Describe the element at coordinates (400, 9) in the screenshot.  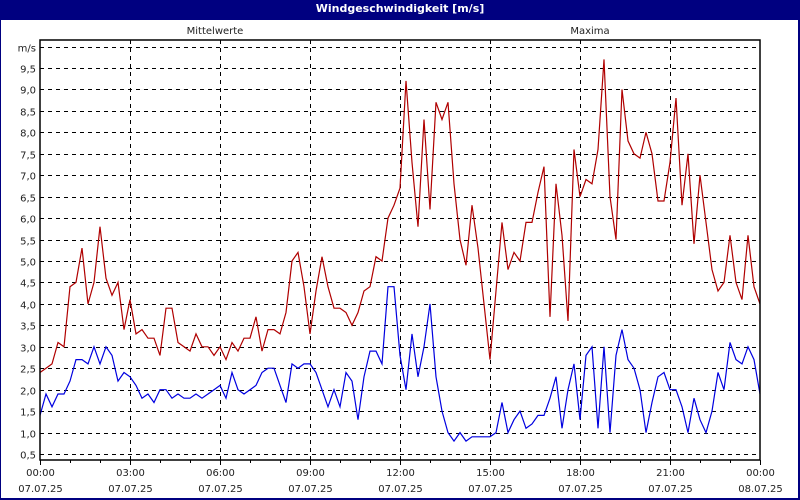
I see `window-title: Windgeschwindigkeit [m/s]` at that location.